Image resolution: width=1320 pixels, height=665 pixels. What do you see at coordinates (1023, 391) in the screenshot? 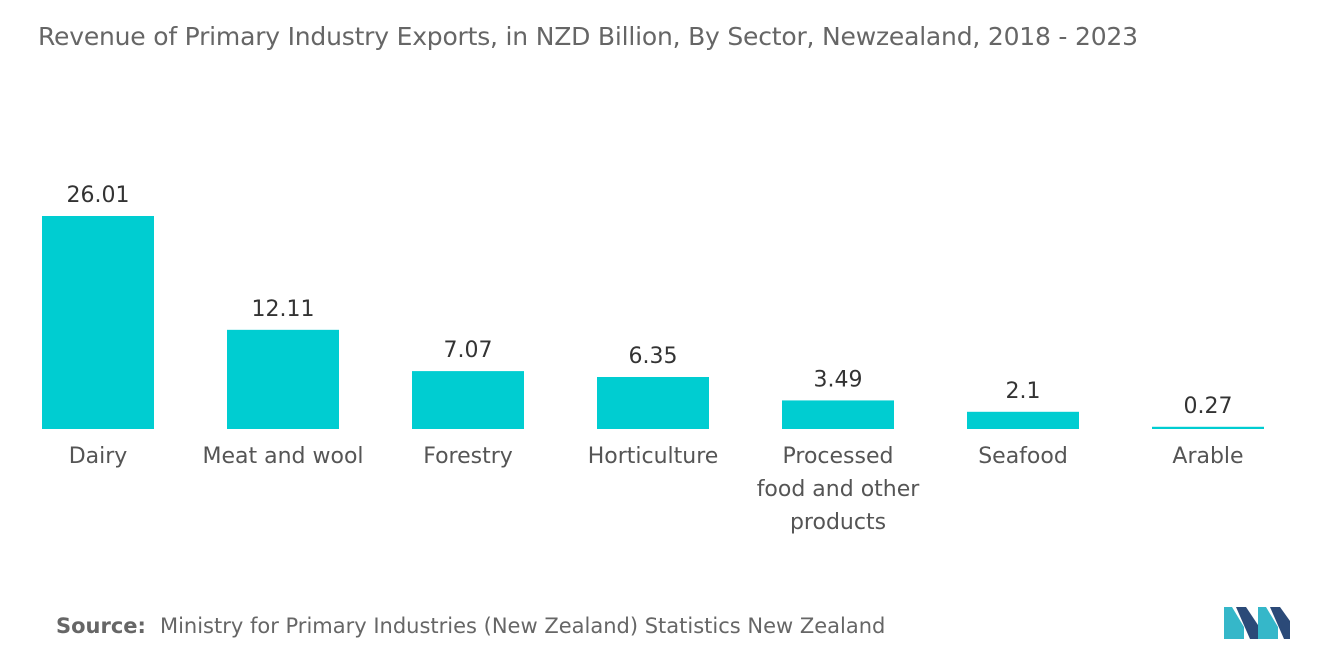
I see `value-label-5: 2.1` at bounding box center [1023, 391].